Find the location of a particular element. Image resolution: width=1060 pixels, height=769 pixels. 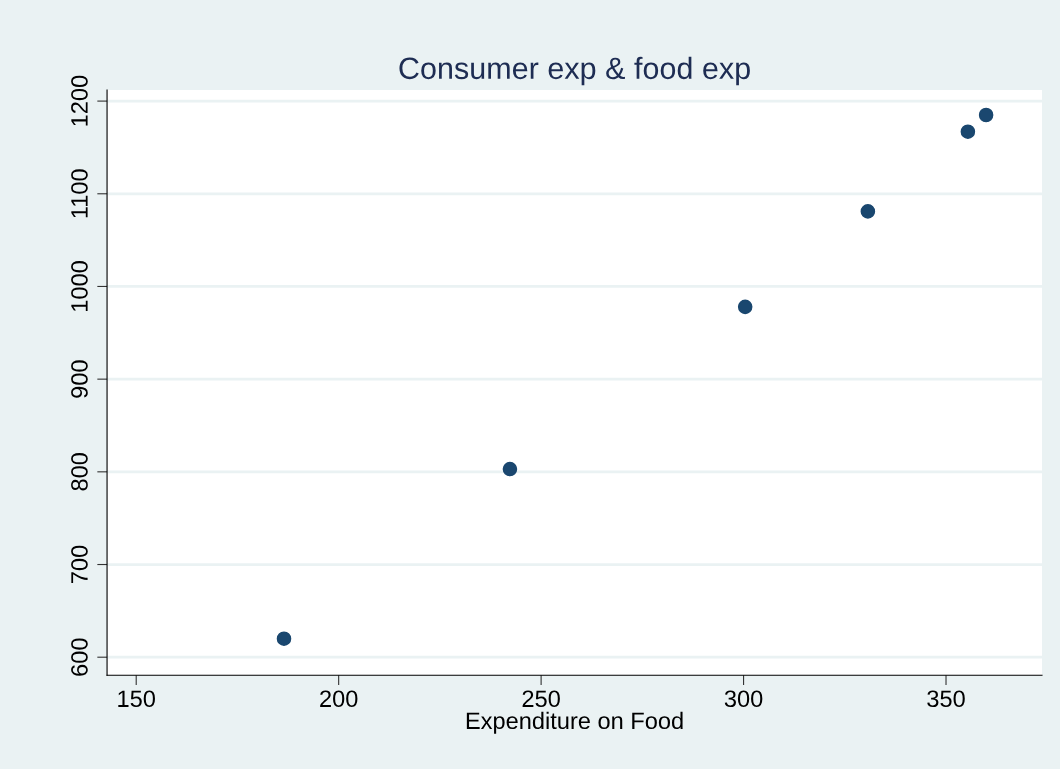

y-tick-label: 900 is located at coordinates (79, 379).